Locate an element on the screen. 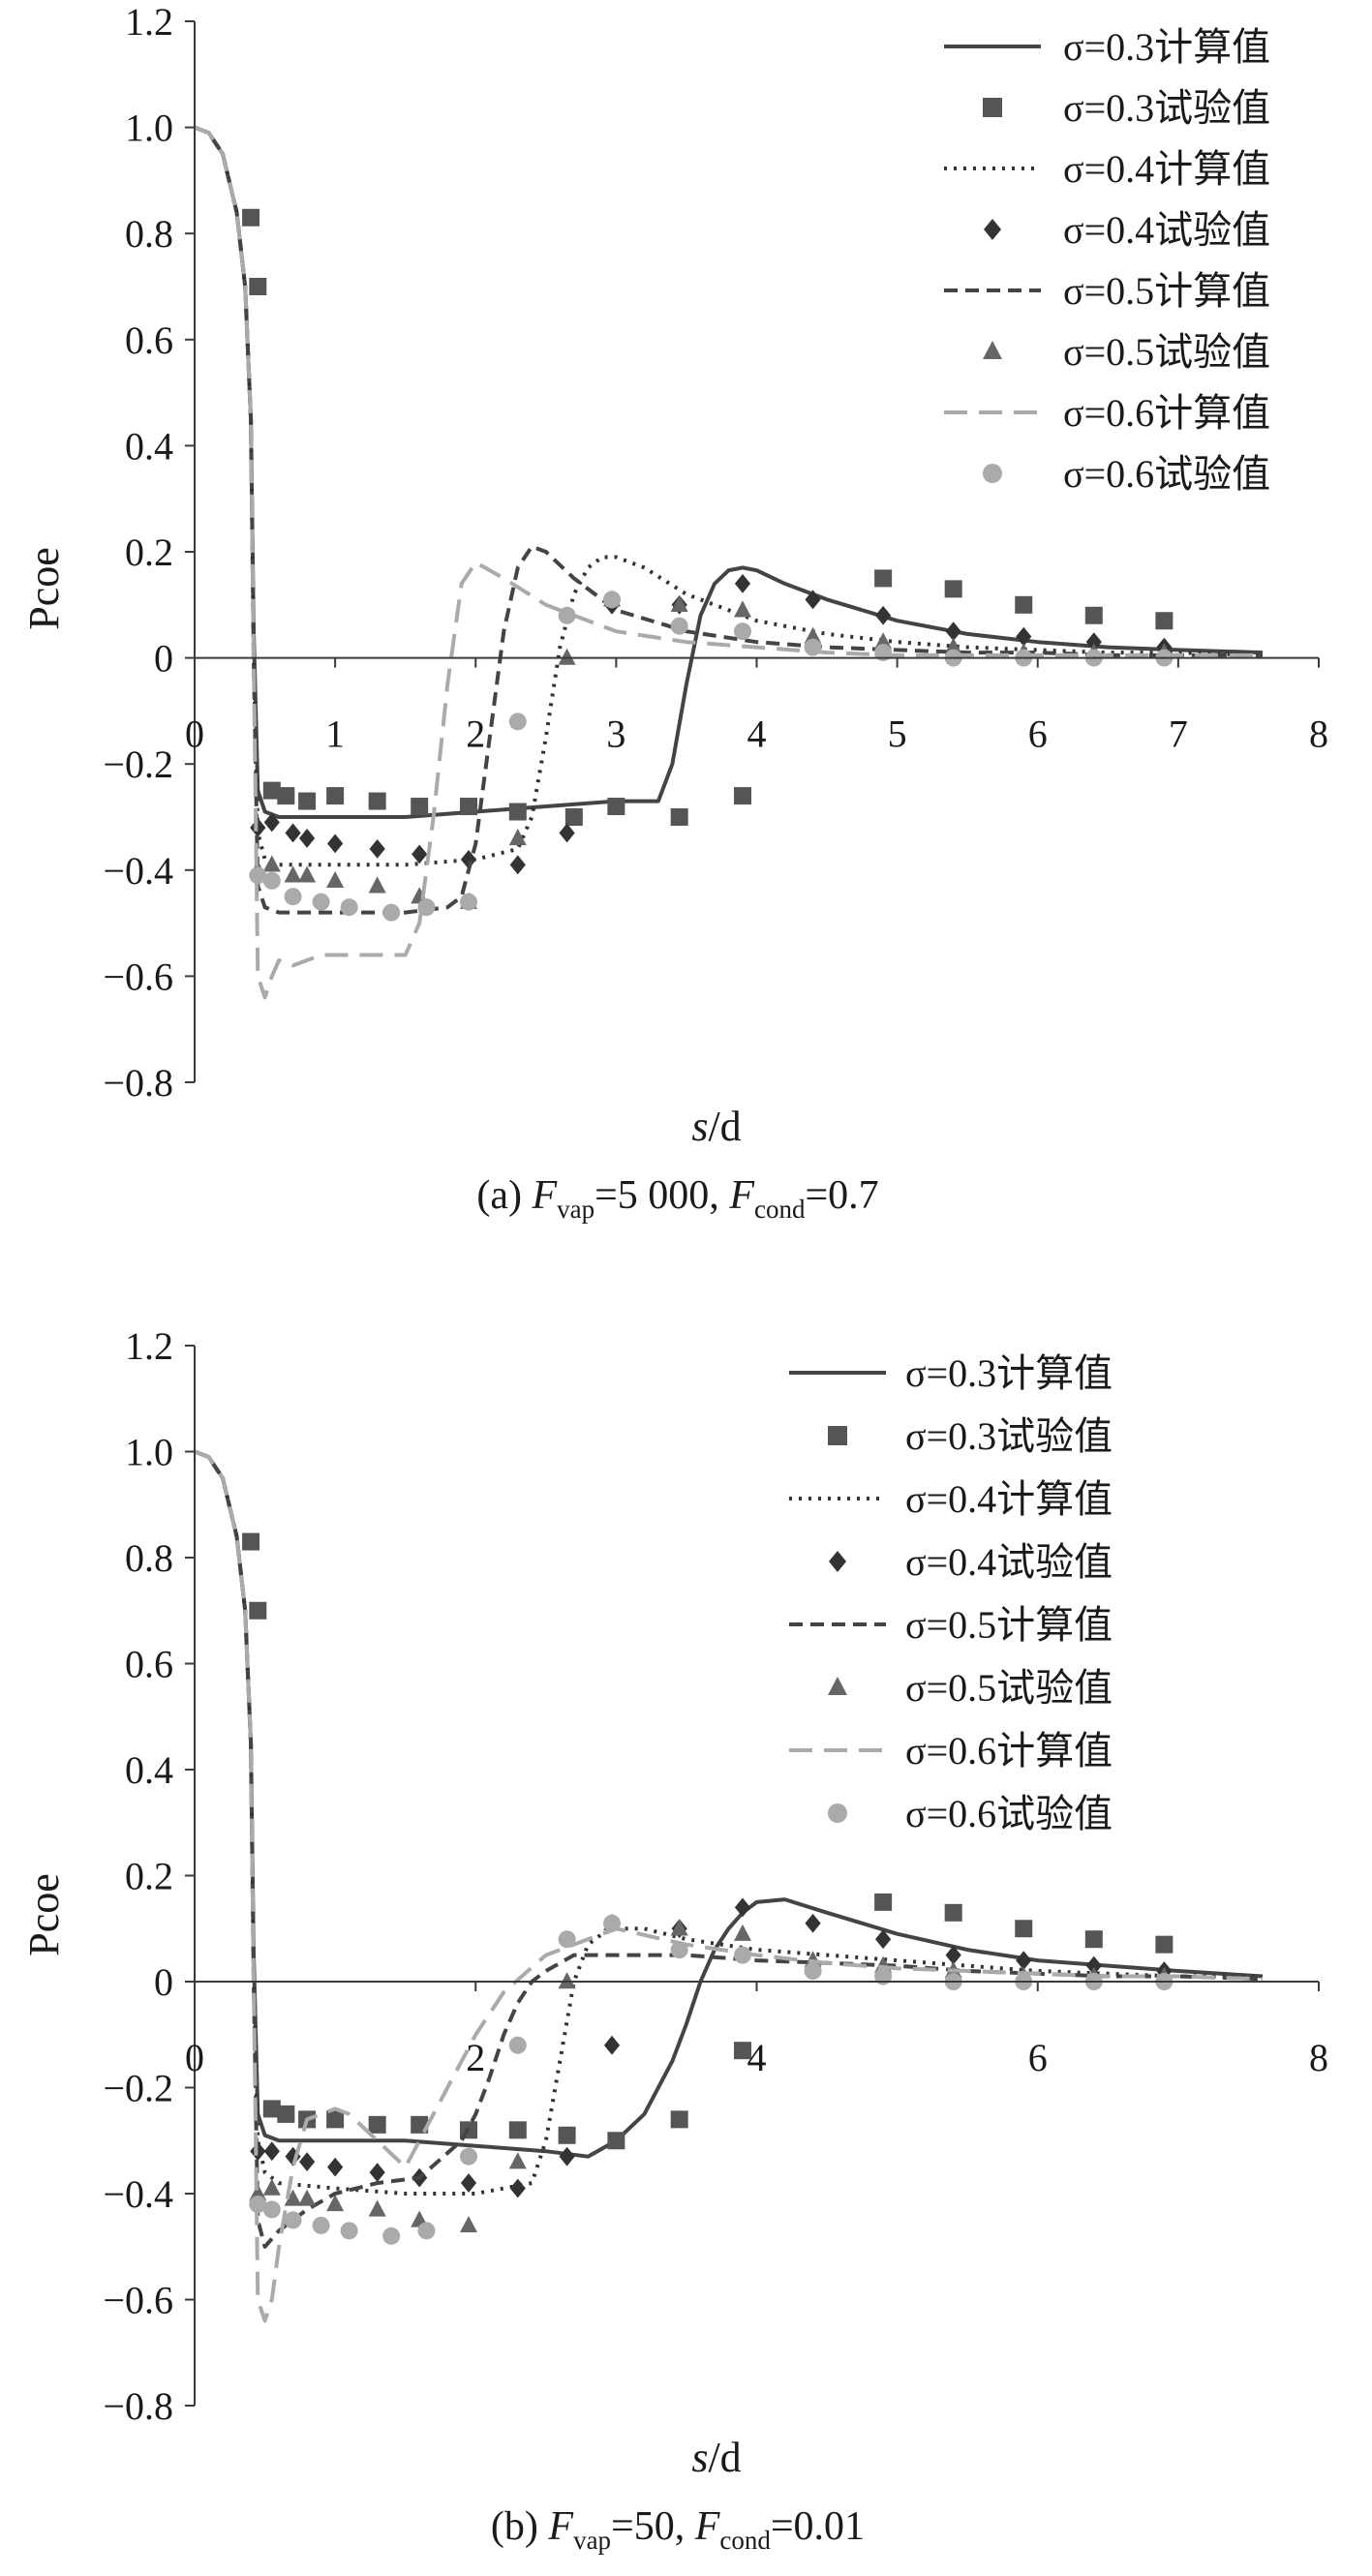 The width and height of the screenshot is (1372, 2576). x-axis-title-rest: /d is located at coordinates (725, 2457).